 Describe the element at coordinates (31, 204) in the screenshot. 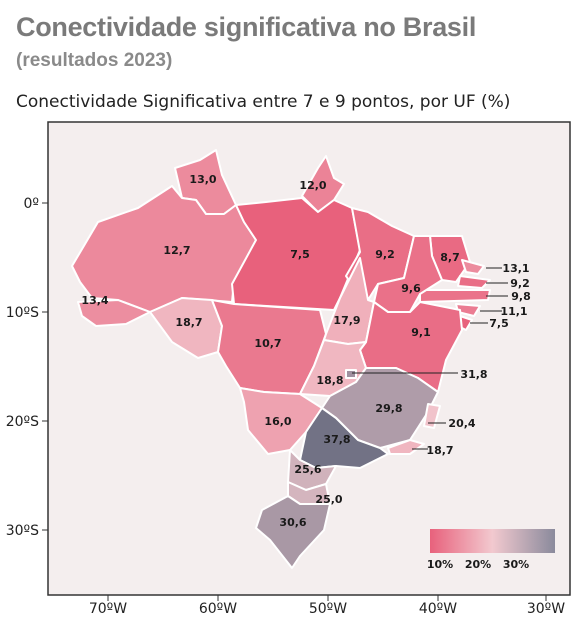

I see `lat-label: 0º` at that location.